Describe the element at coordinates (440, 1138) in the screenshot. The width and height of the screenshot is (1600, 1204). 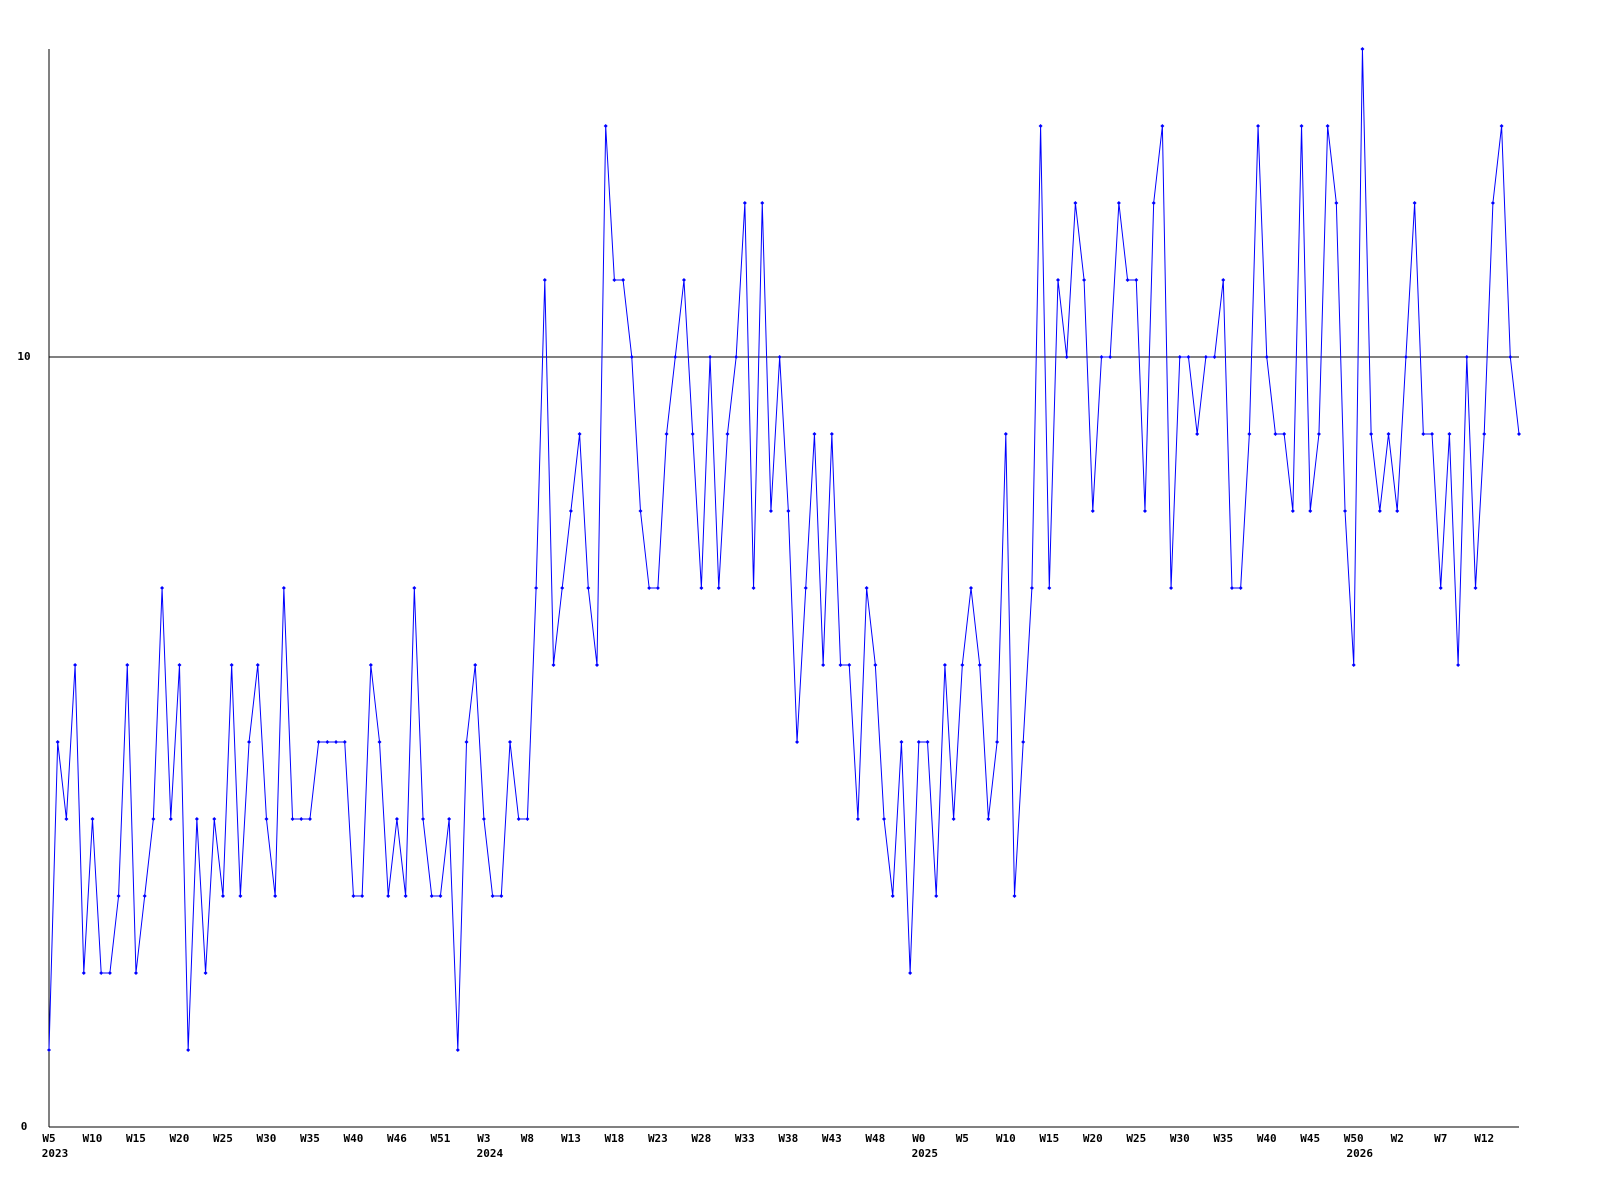
I see `x-tick-label: W51` at that location.